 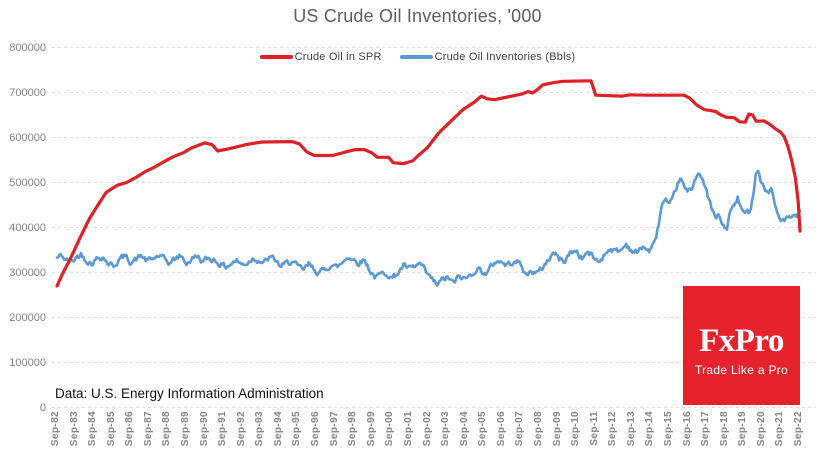 I want to click on x-axis-label: Sep-08, so click(x=538, y=429).